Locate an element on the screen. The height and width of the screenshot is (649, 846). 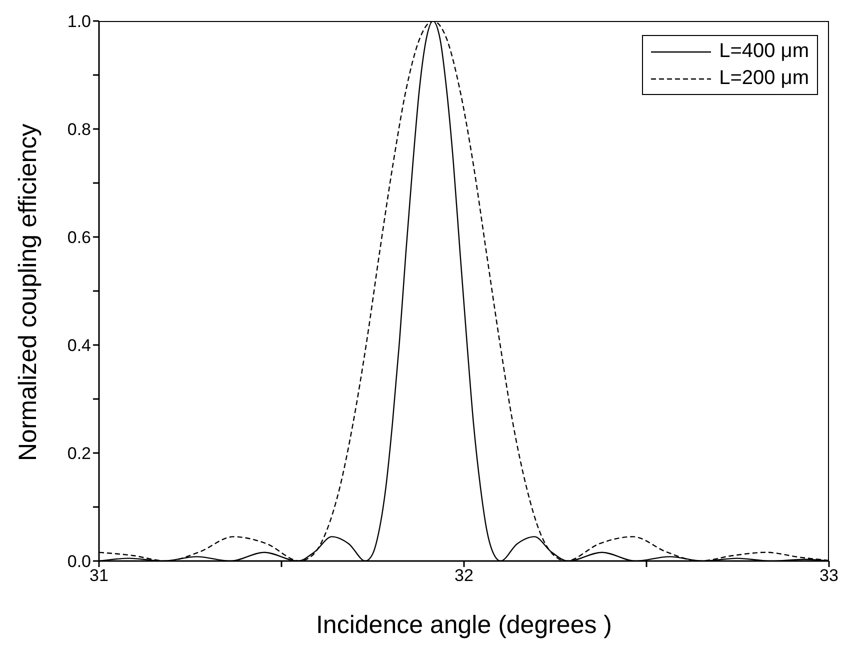
x-tick-label: 31 is located at coordinates (99, 576).